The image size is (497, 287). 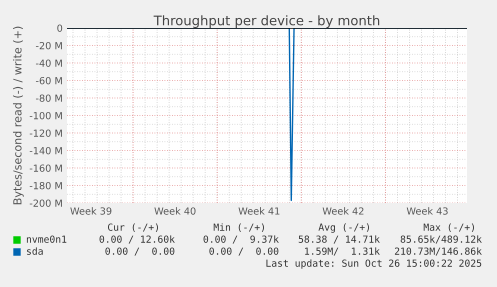 I want to click on text: 0.00 / 9.37k, so click(x=241, y=239).